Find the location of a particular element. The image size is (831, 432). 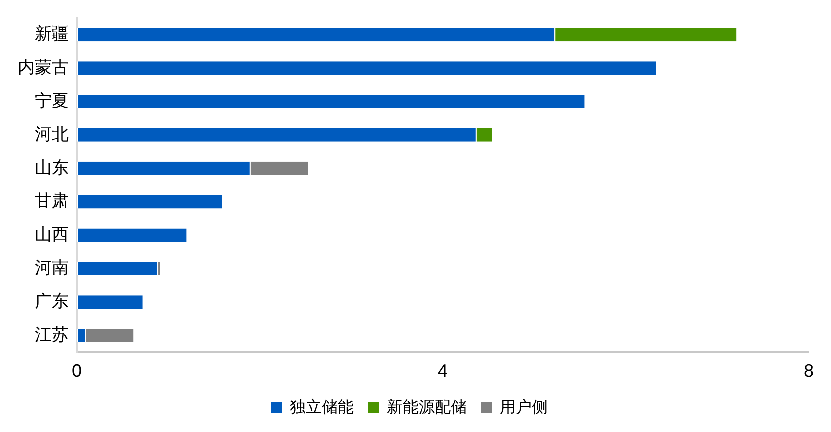

y-tick-label: 山西 is located at coordinates (52, 234).